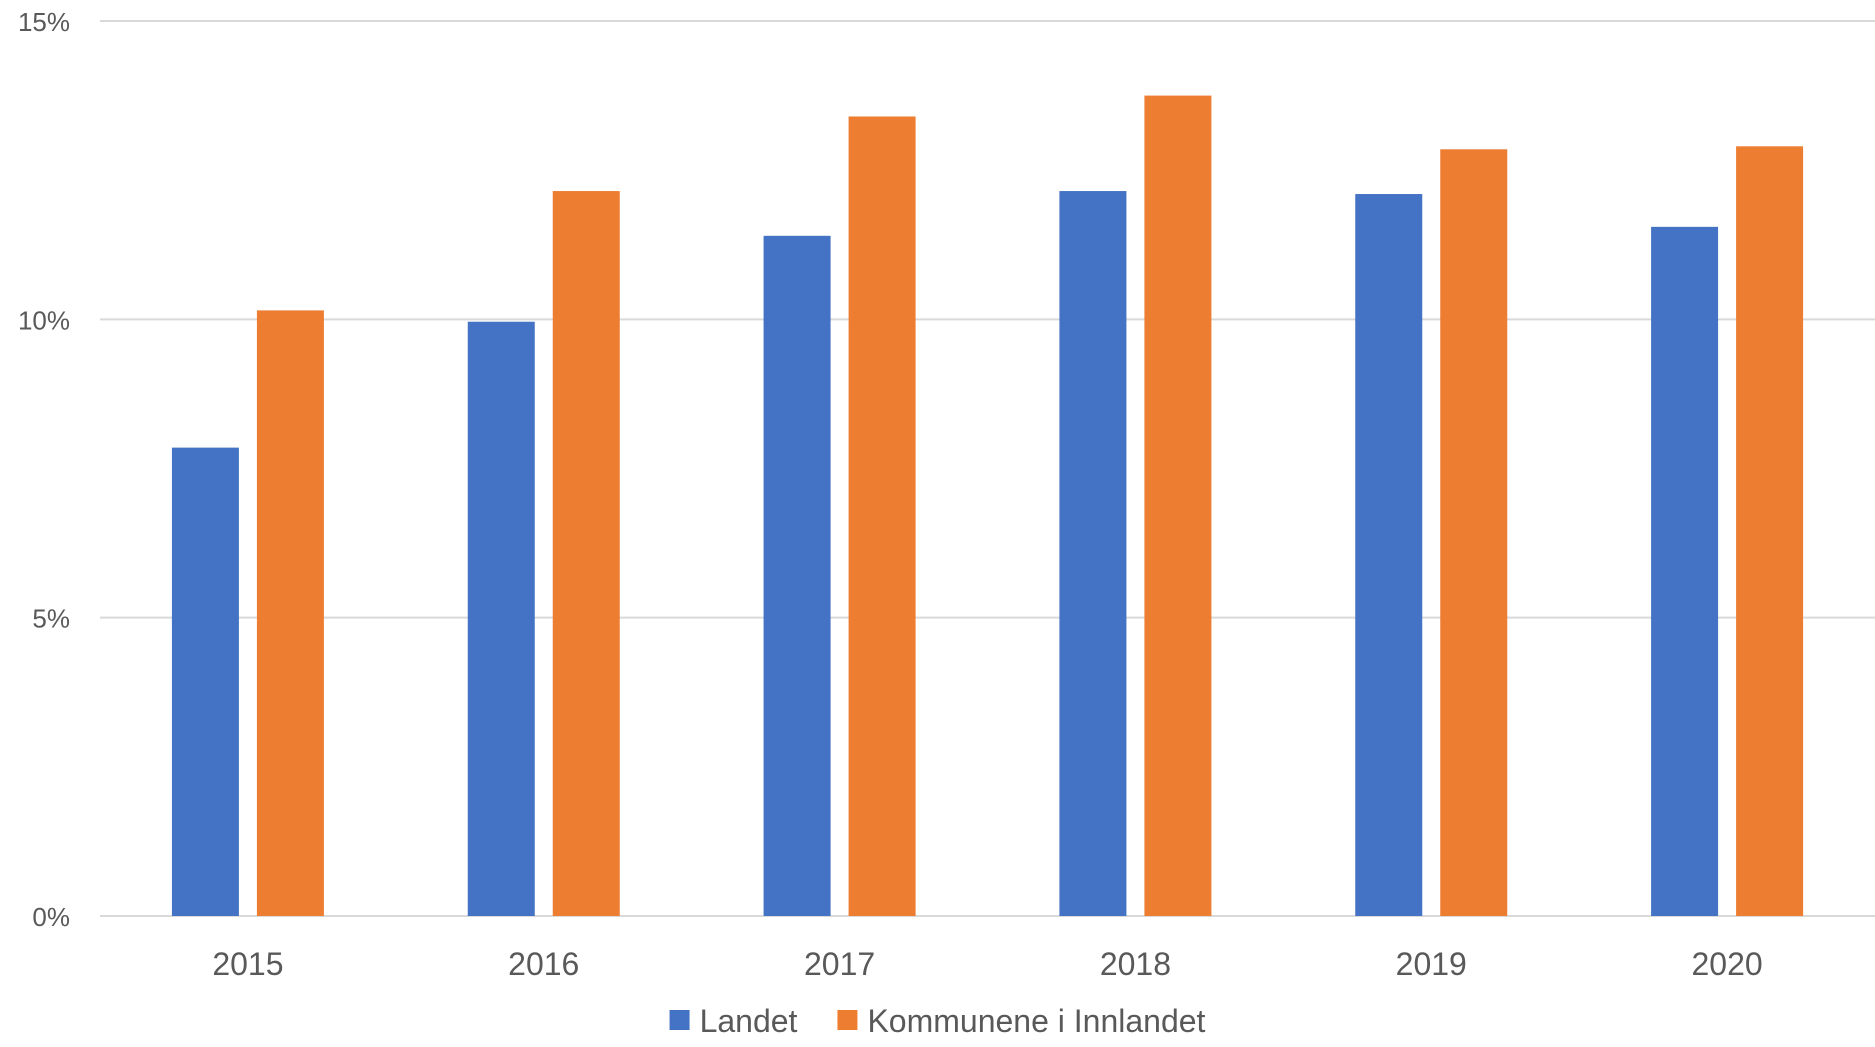 The image size is (1875, 1047). Describe the element at coordinates (1726, 964) in the screenshot. I see `x-tick-label: 2020` at that location.